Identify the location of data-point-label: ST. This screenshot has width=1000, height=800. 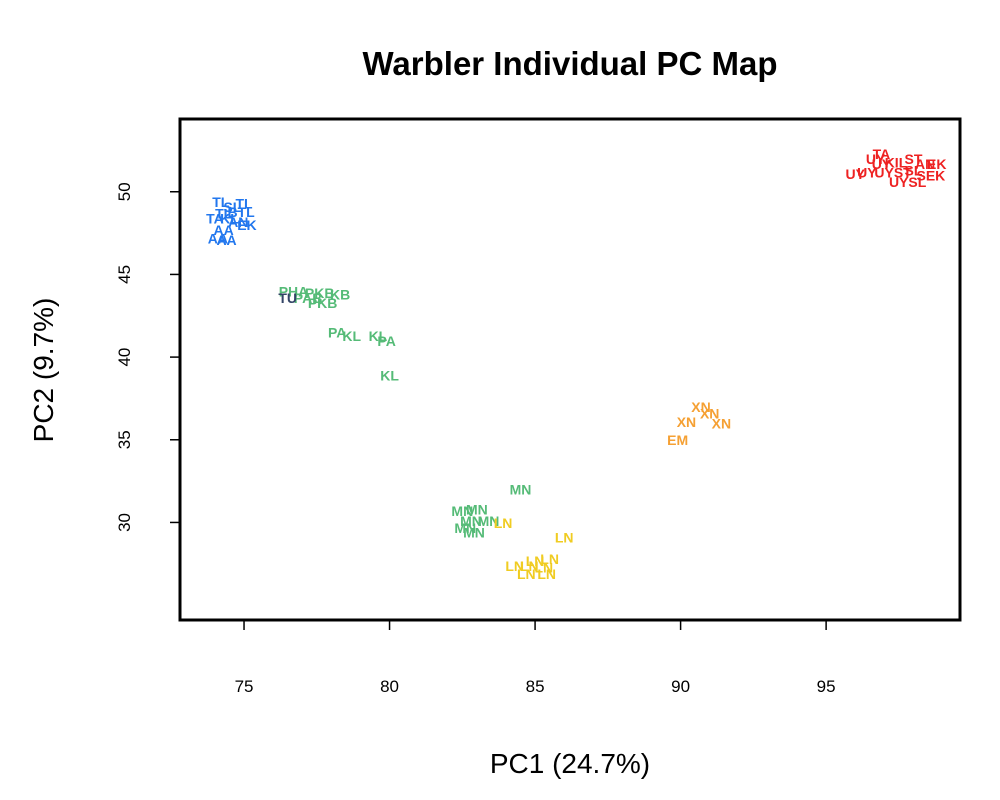
(913, 159).